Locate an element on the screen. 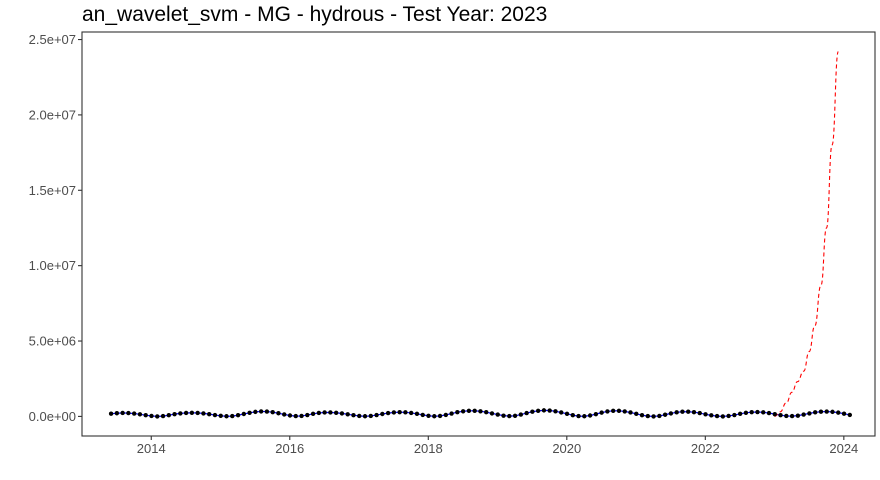 This screenshot has height=480, width=880. x-tick-label: 2014 is located at coordinates (151, 448).